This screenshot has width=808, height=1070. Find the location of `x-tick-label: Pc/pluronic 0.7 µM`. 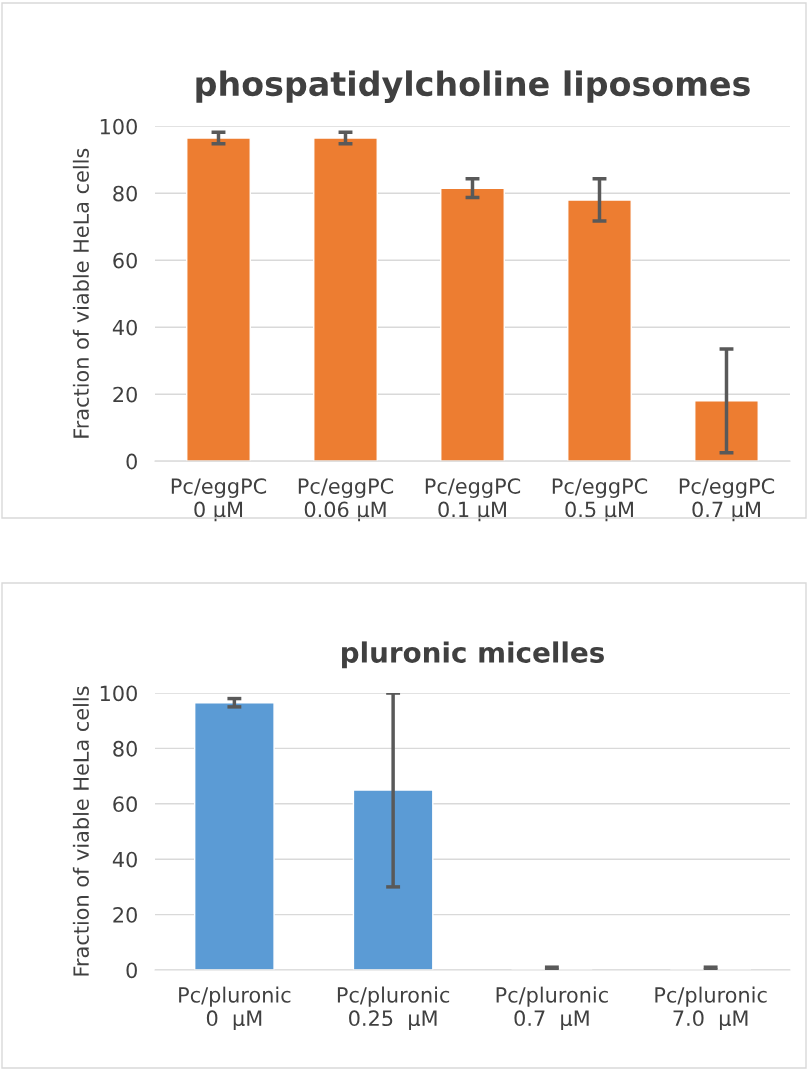

x-tick-label: Pc/pluronic 0.7 µM is located at coordinates (552, 1008).